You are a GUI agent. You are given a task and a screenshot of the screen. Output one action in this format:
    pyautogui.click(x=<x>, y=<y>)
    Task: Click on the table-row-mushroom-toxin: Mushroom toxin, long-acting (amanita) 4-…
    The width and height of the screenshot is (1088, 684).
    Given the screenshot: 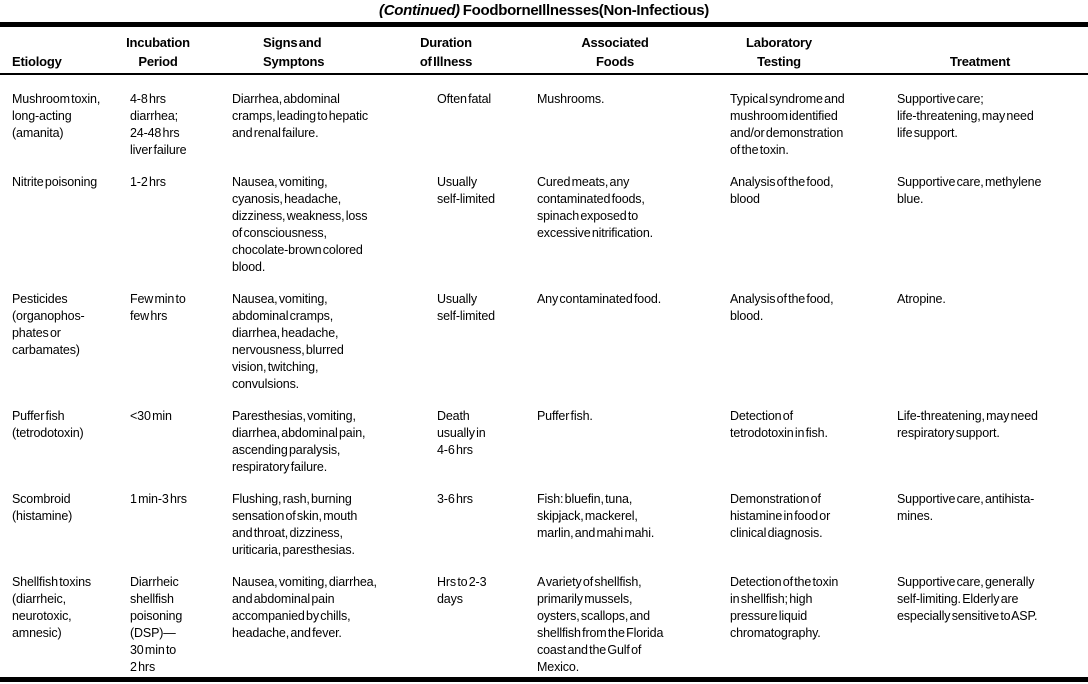 What is the action you would take?
    pyautogui.click(x=550, y=125)
    